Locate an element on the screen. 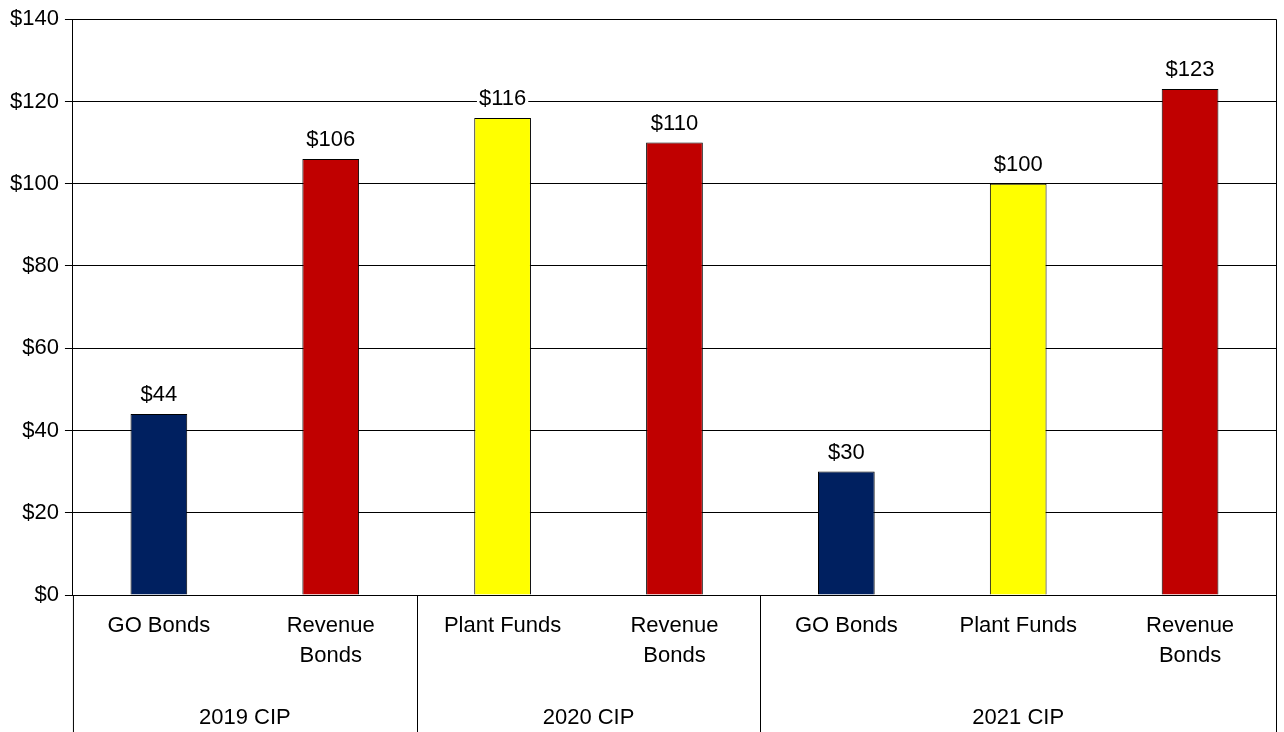 This screenshot has width=1284, height=732. y-tick-label: $120 is located at coordinates (34, 100).